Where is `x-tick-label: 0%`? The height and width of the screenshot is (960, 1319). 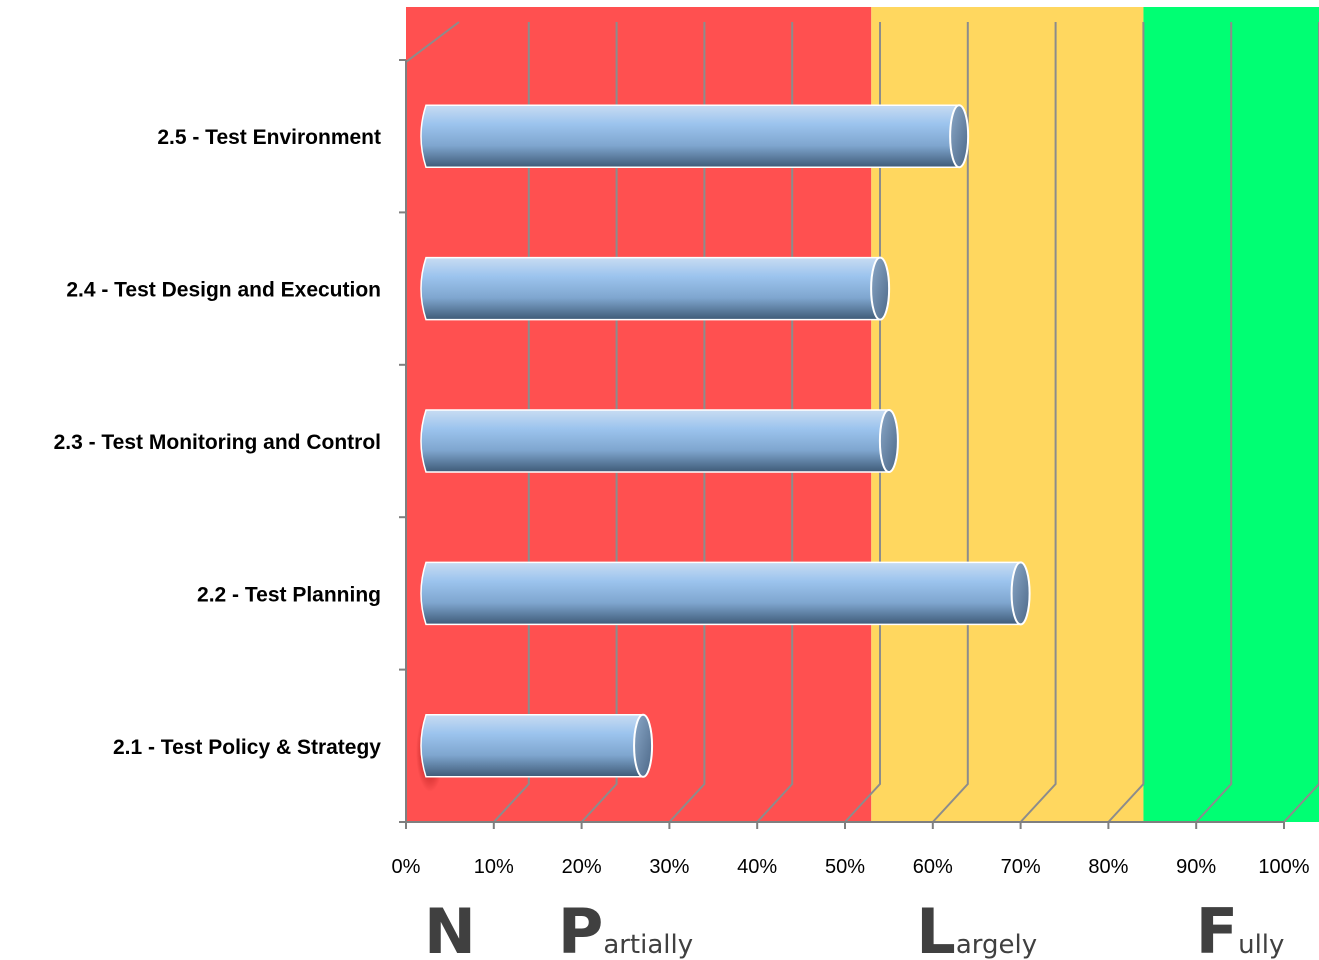
x-tick-label: 0% is located at coordinates (406, 867).